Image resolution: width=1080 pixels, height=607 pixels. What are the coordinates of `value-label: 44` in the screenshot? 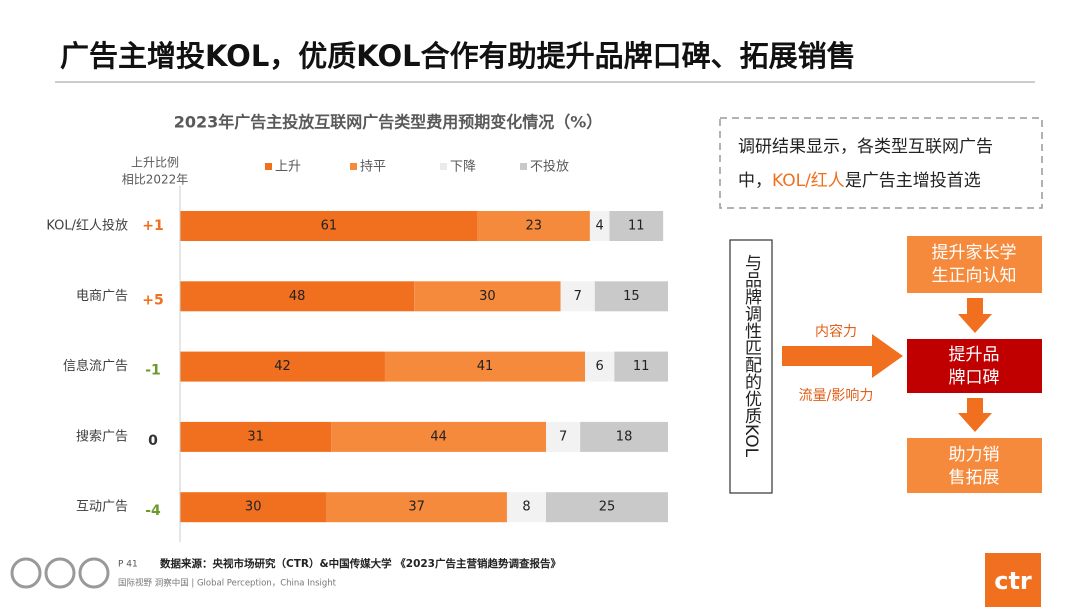 It's located at (438, 436).